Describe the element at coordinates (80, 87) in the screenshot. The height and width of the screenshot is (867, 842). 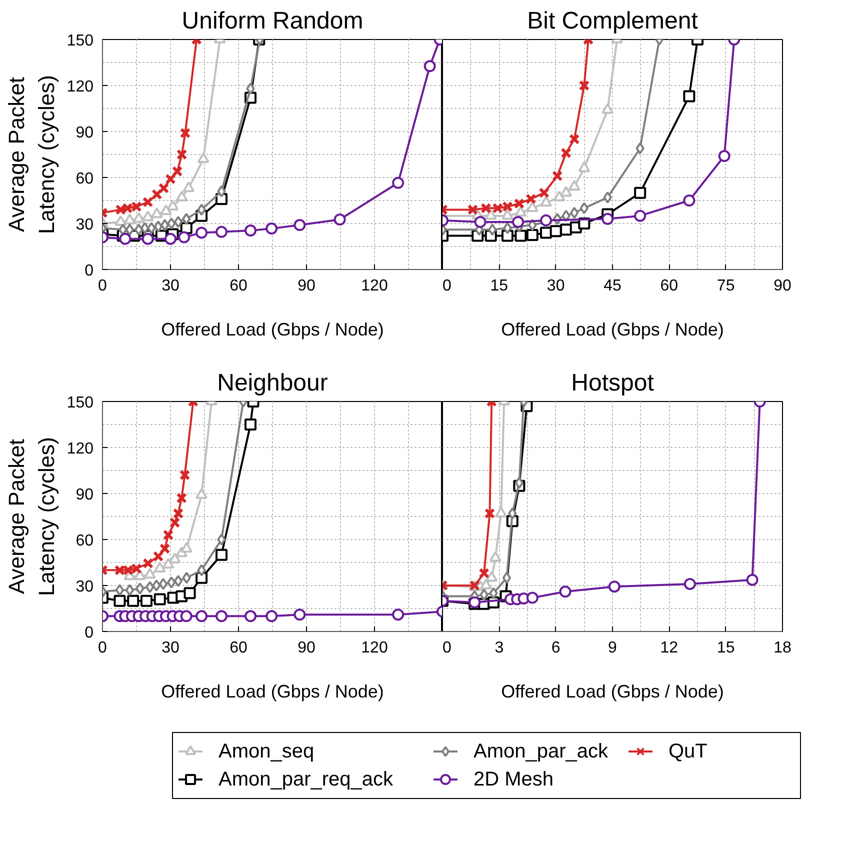
I see `y-tick-label: 120` at that location.